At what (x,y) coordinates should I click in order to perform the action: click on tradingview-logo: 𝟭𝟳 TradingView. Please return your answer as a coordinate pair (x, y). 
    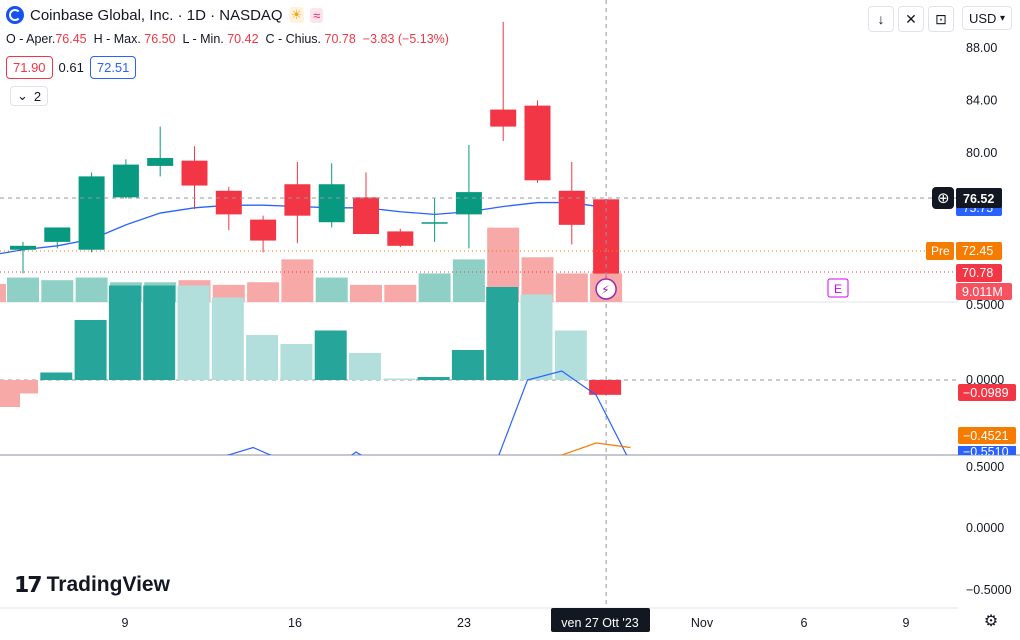
    Looking at the image, I should click on (92, 585).